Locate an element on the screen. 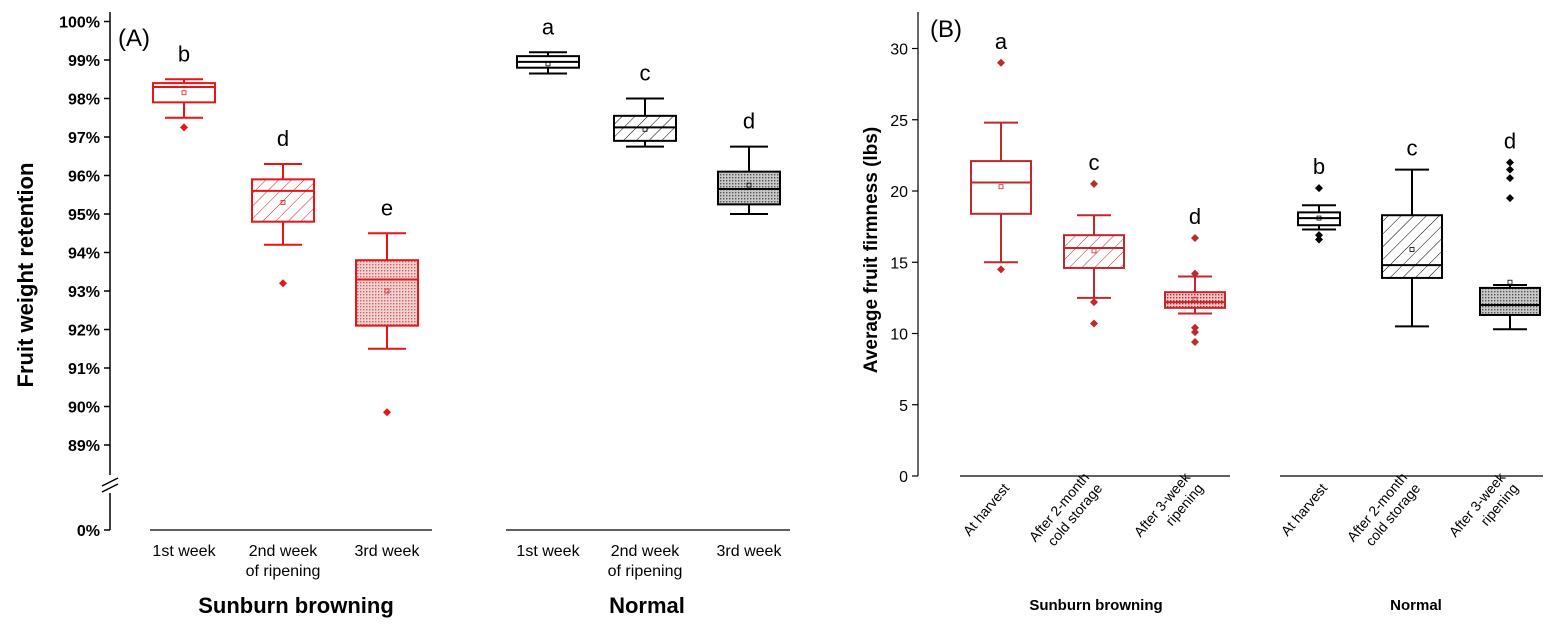 Image resolution: width=1556 pixels, height=630 pixels. box-a-0-1-mean-marker is located at coordinates (283, 202).